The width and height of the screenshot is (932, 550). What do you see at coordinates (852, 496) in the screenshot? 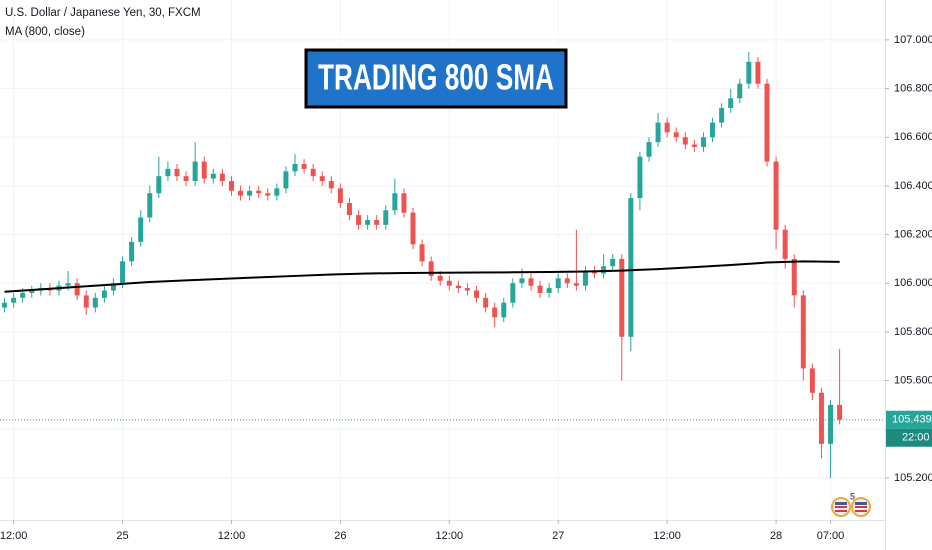
I see `event-count: 5` at bounding box center [852, 496].